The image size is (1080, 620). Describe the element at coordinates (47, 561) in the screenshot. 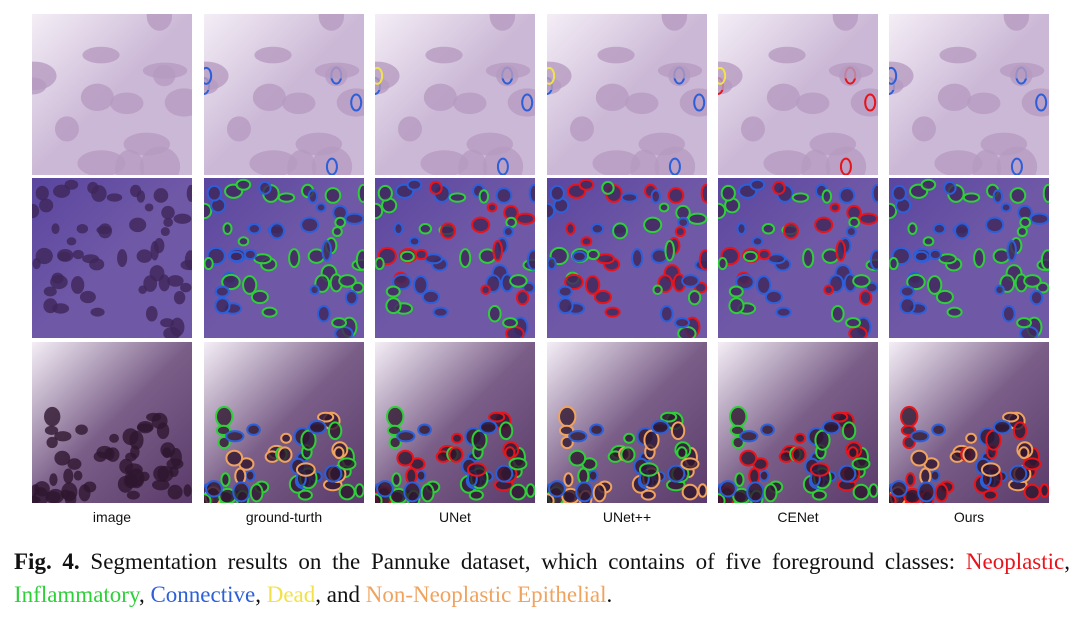

I see `caption-label: Fig. 4.` at that location.